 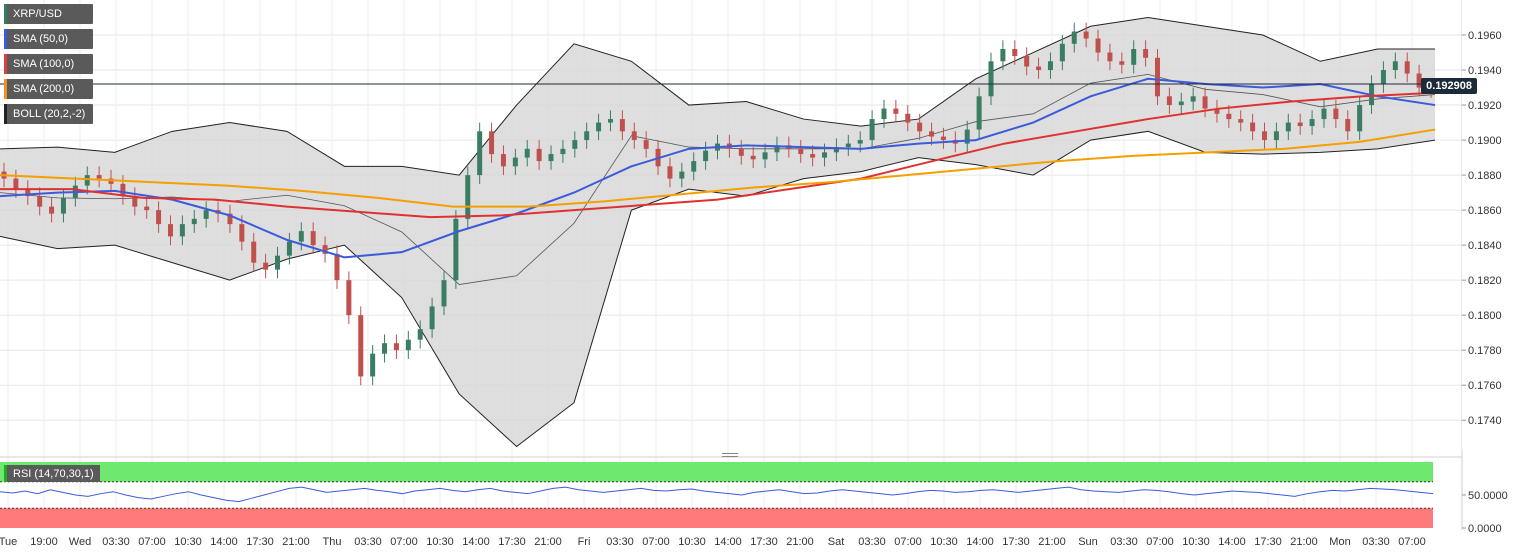 What do you see at coordinates (8, 542) in the screenshot?
I see `time-tick-label: Tue` at bounding box center [8, 542].